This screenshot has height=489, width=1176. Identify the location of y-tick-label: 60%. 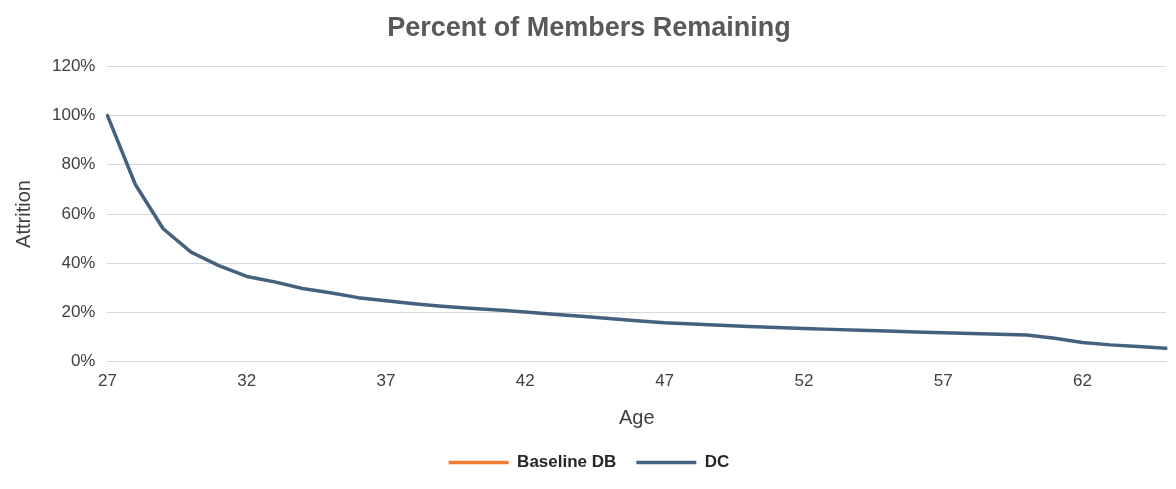
(78, 213).